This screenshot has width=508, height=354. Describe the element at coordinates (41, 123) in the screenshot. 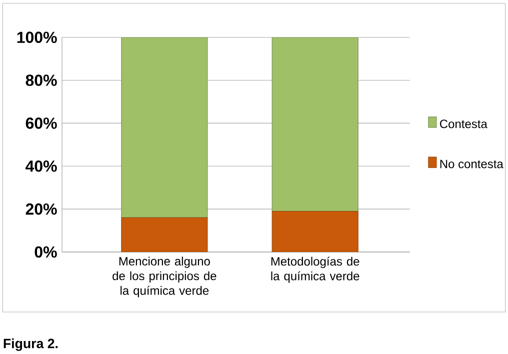

I see `y-tick-label: 60%` at that location.